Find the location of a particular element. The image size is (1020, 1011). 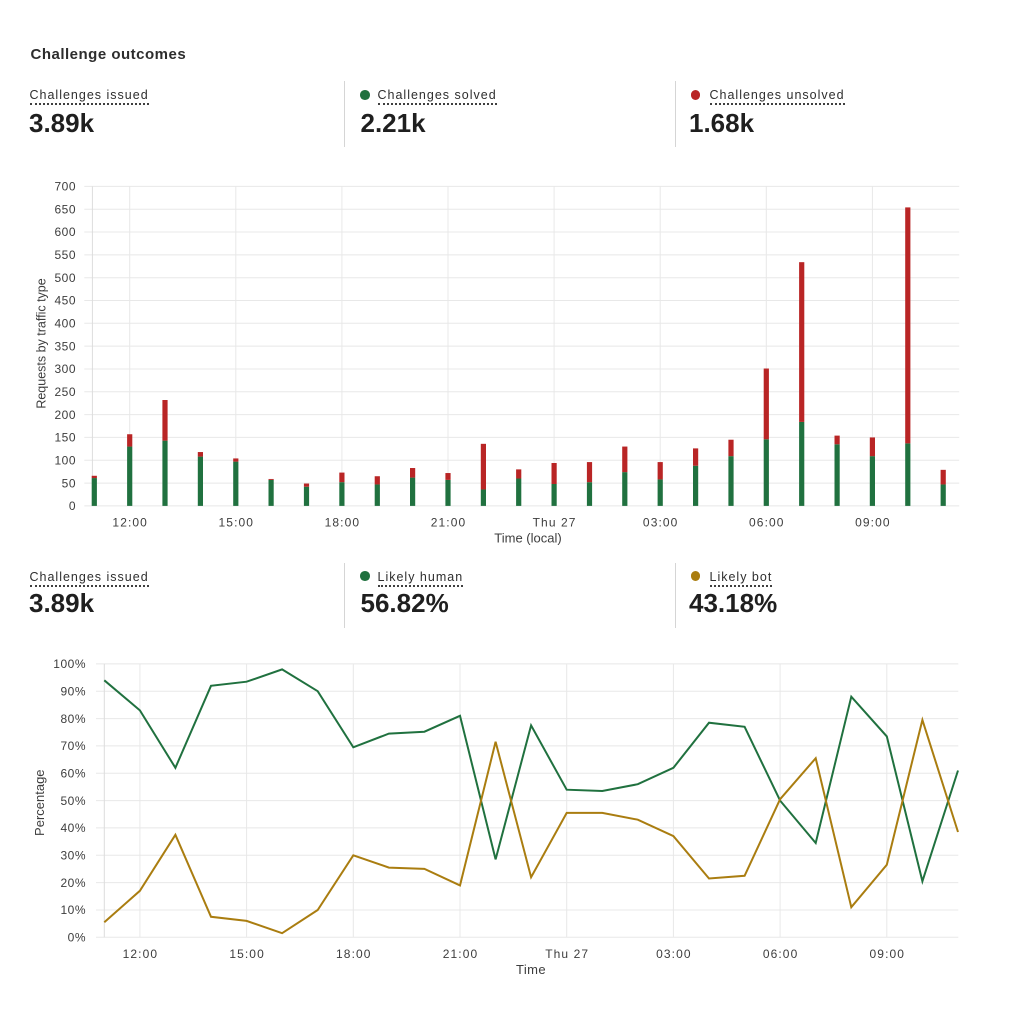

svg-text: 50 is located at coordinates (69, 483).